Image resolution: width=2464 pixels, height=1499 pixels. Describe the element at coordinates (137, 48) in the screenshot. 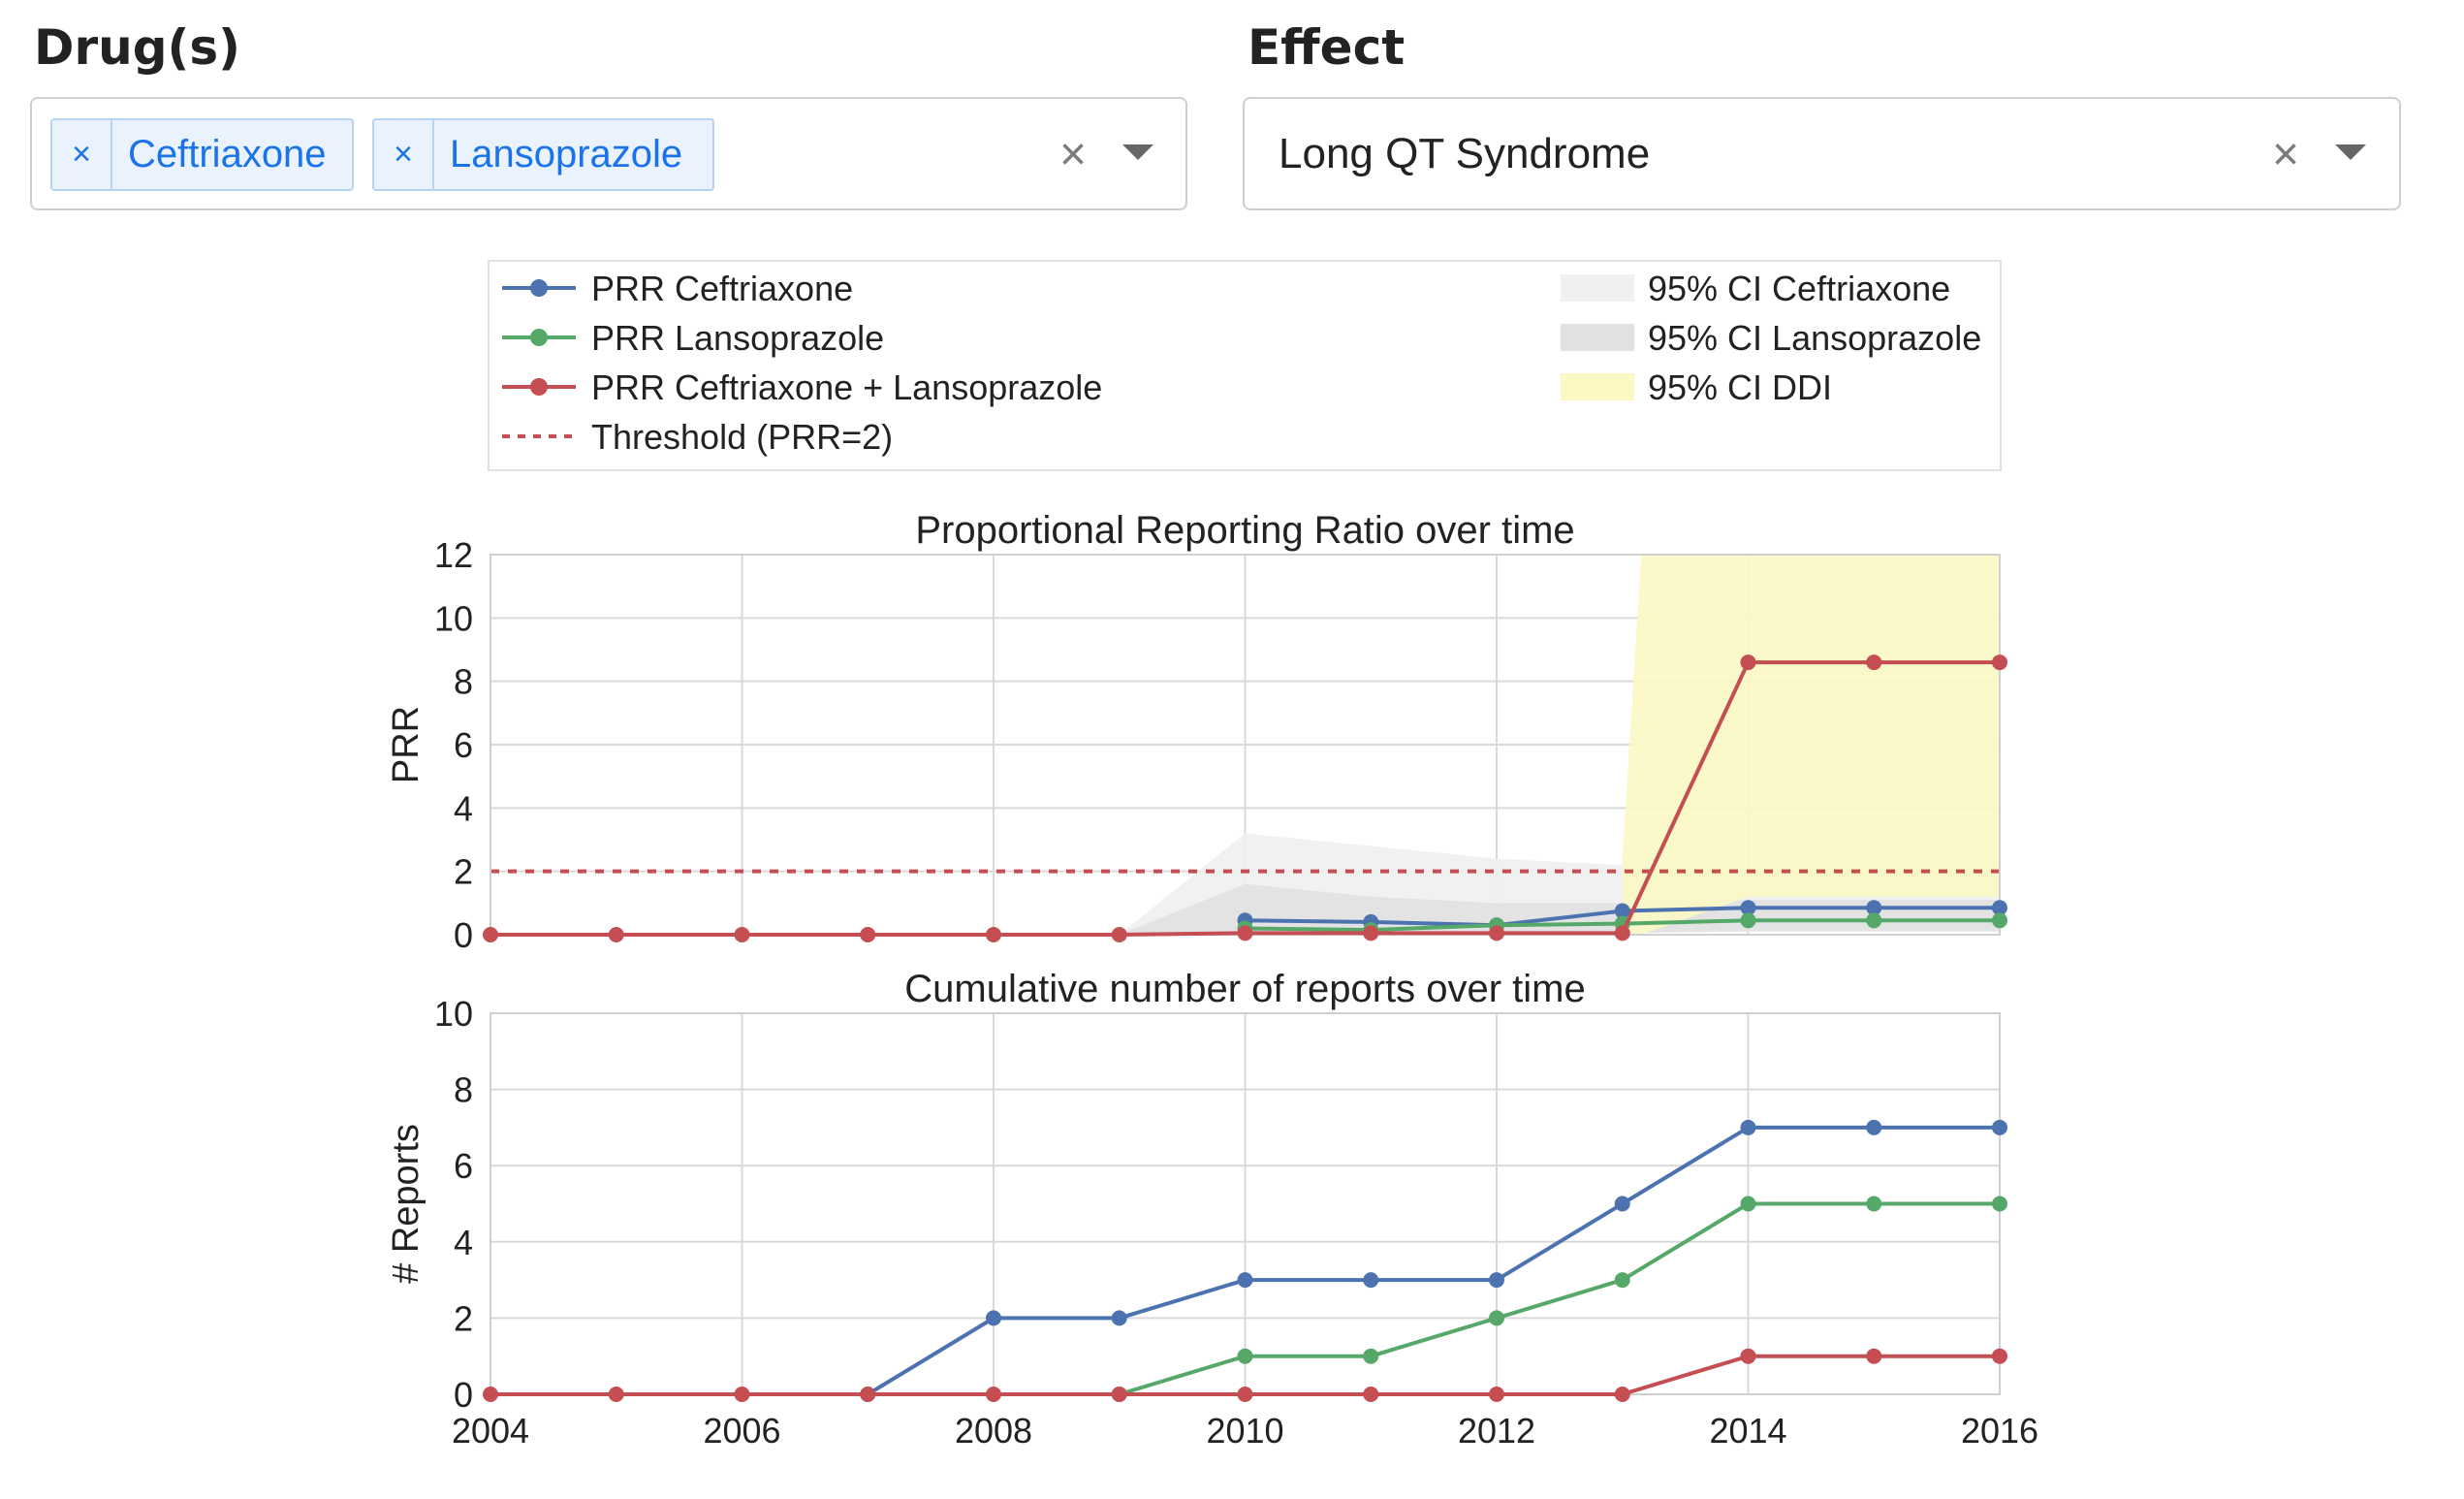

I see `drugs-label: Drug(s)` at that location.